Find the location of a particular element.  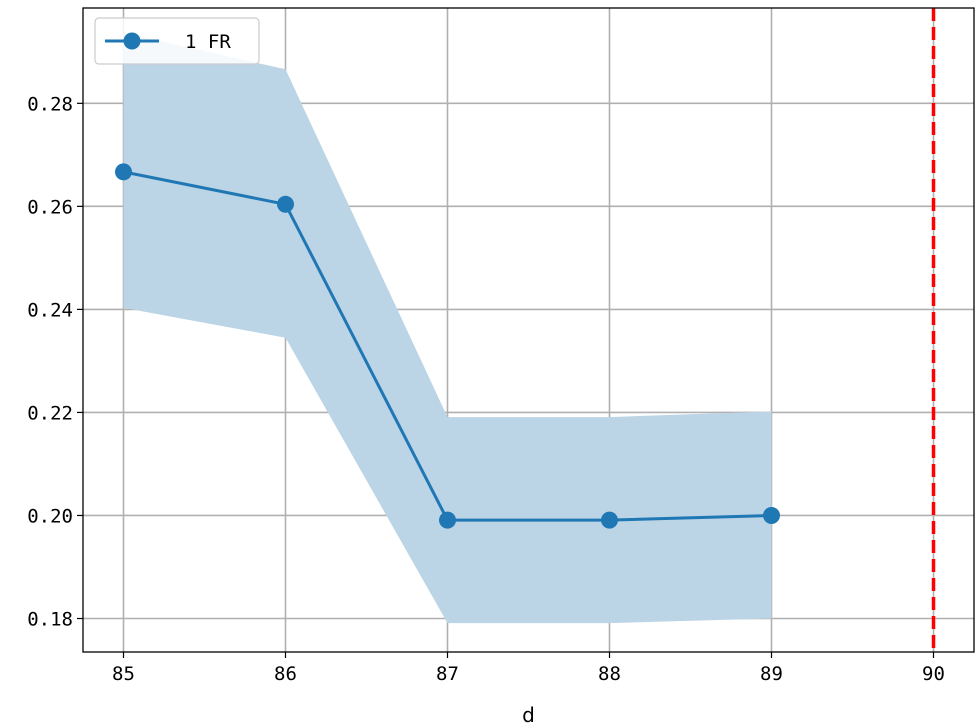

x-tick-label: 88 is located at coordinates (609, 674).